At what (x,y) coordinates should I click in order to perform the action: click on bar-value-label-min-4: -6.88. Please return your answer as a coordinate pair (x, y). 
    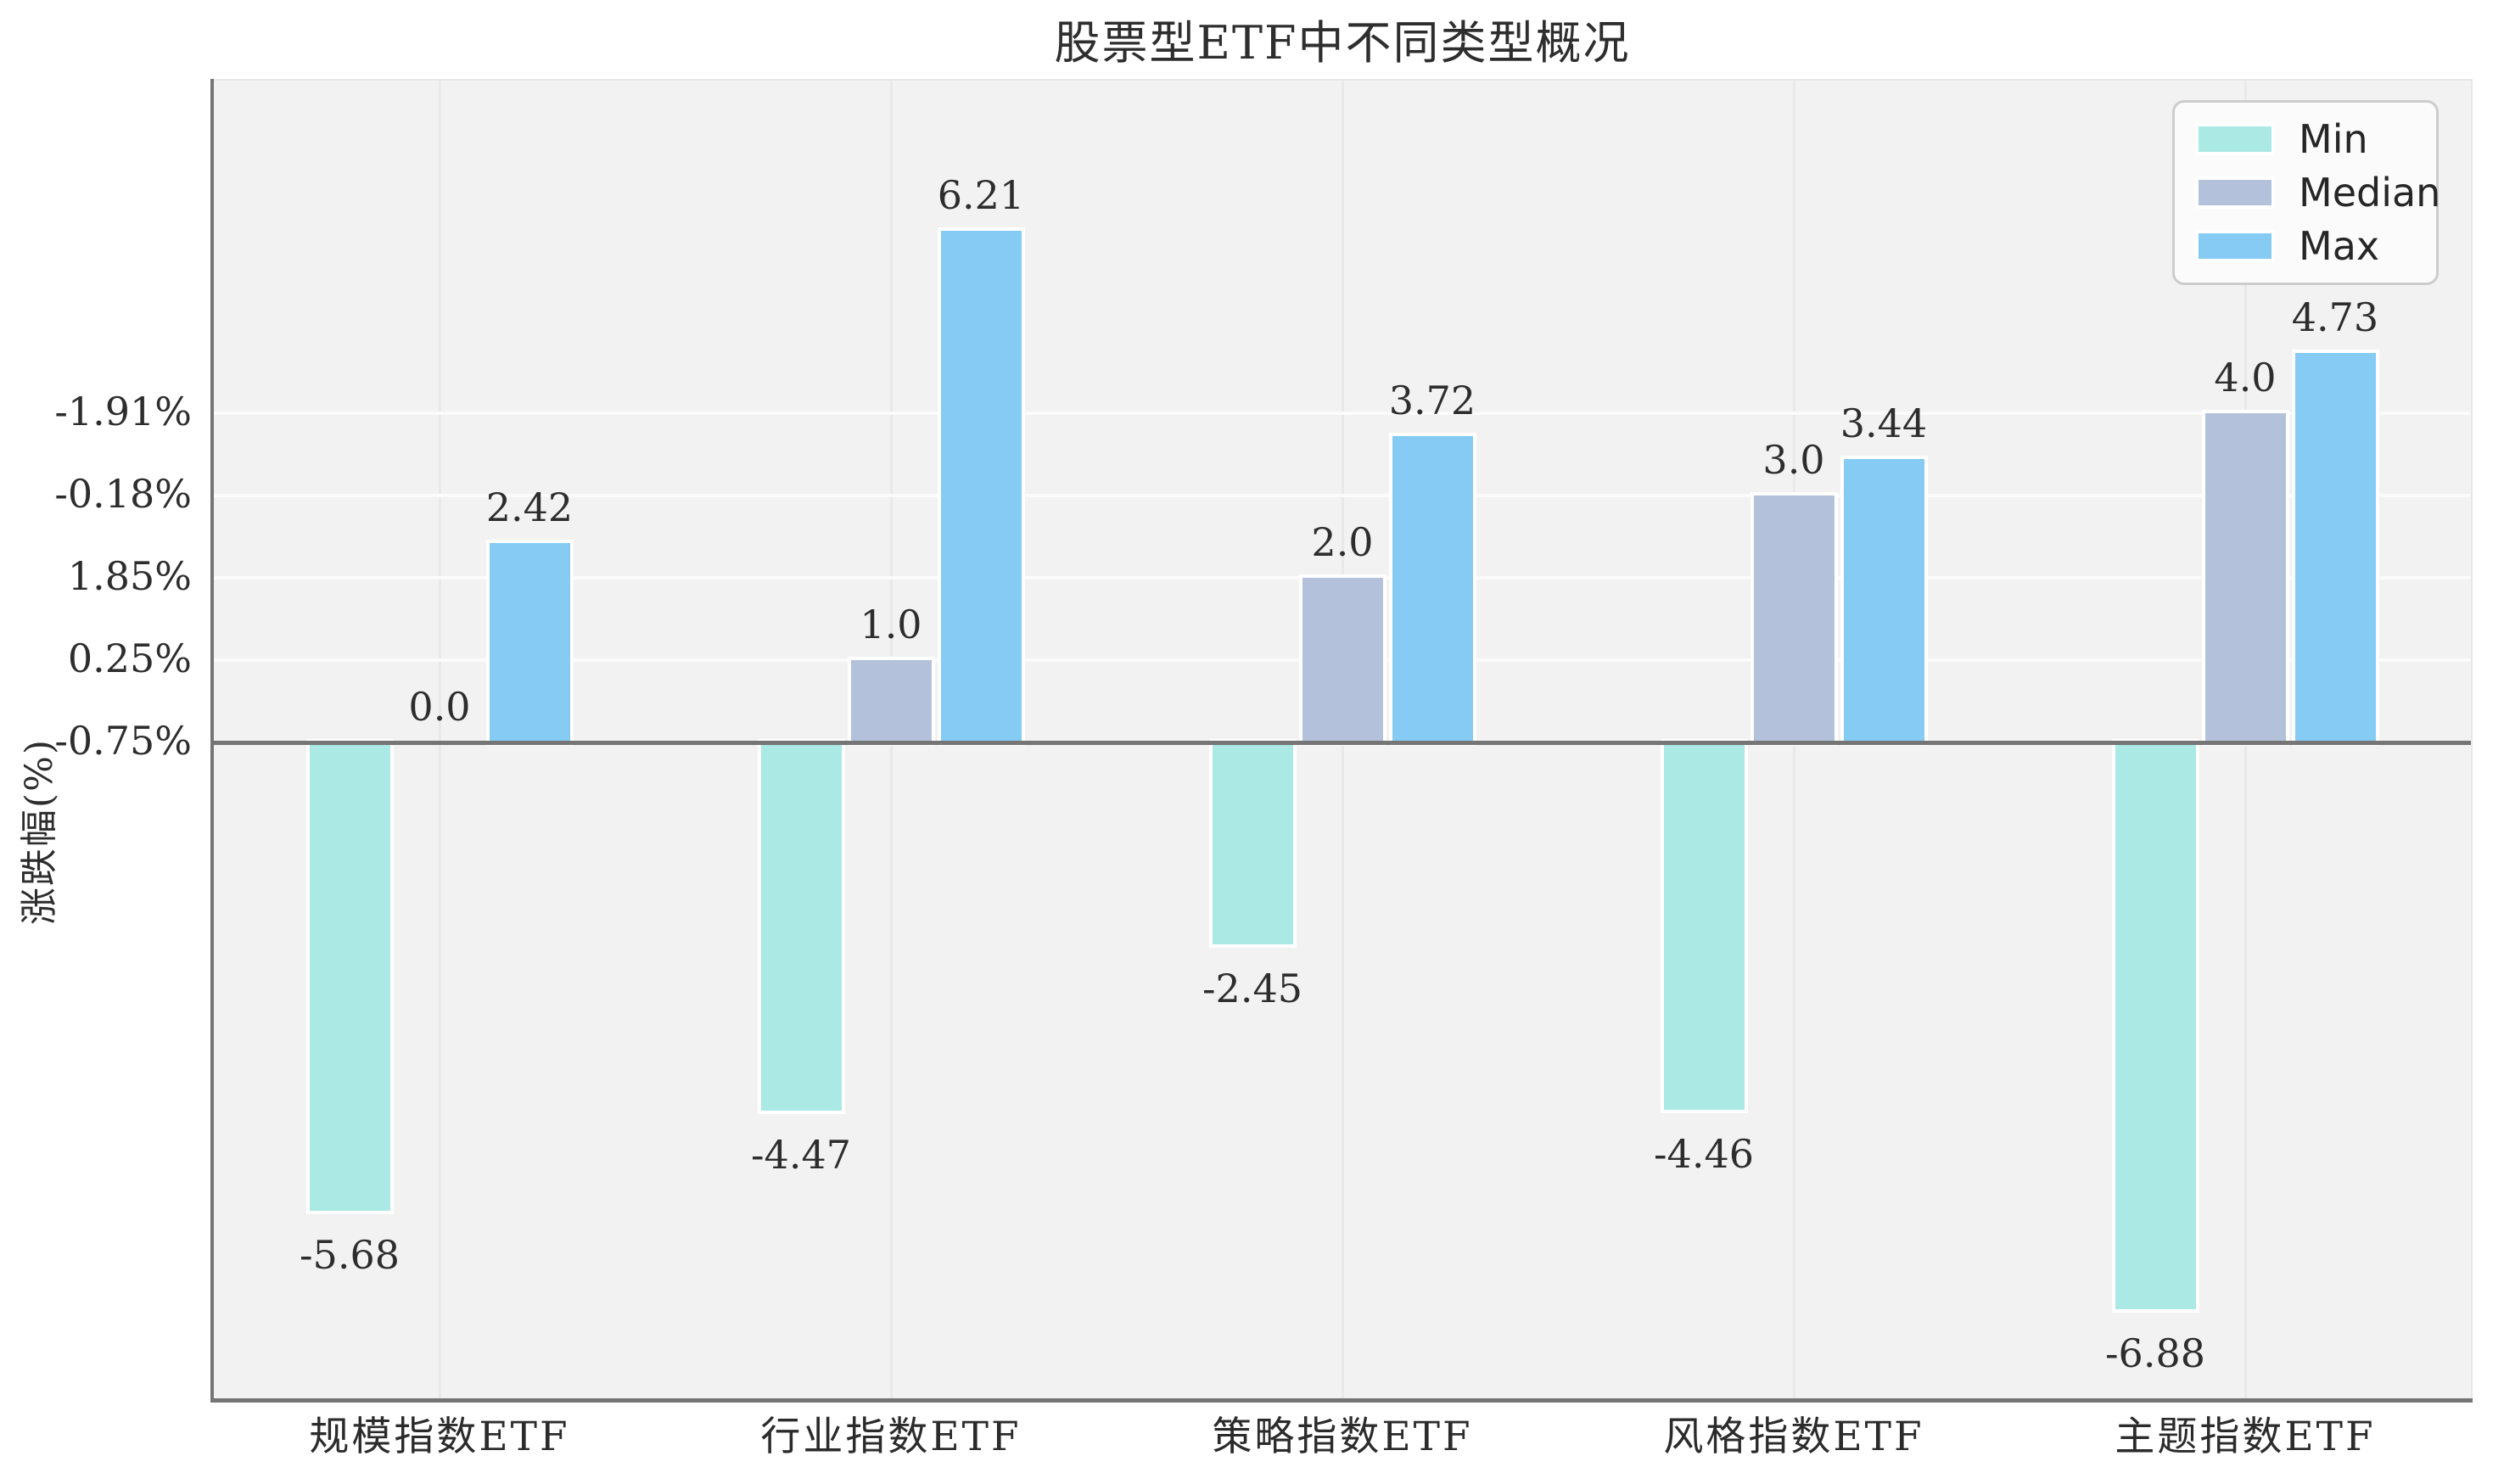
    Looking at the image, I should click on (2155, 1354).